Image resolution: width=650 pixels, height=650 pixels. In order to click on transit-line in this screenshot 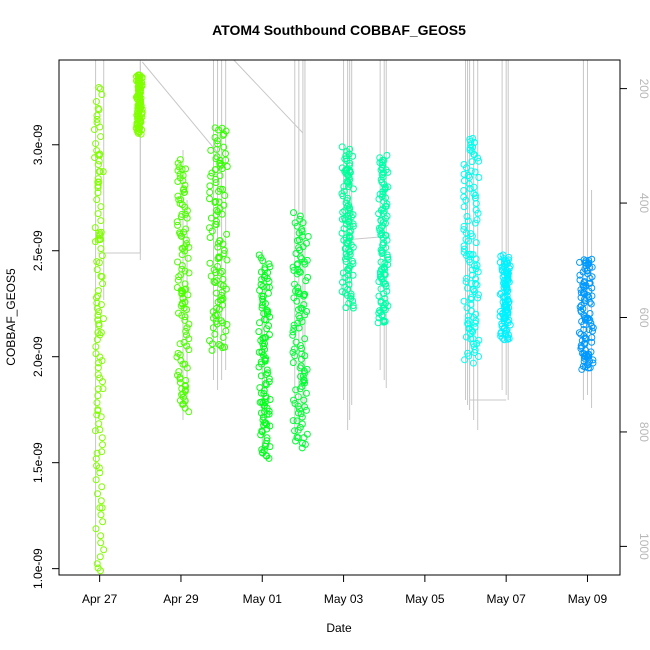, I will do `click(180, 108)`.